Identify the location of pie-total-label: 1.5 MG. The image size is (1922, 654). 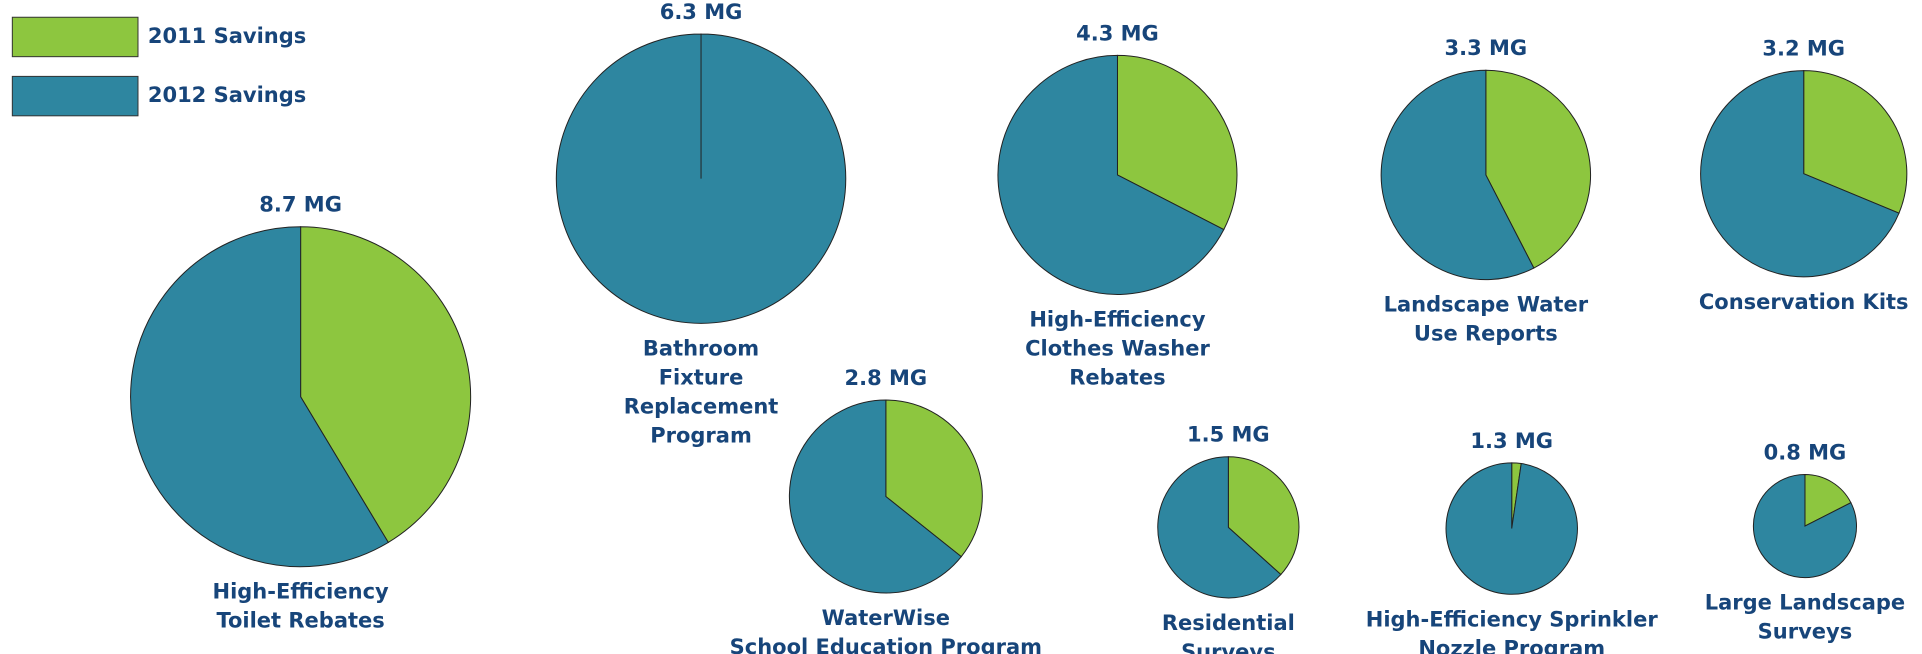
(1228, 435).